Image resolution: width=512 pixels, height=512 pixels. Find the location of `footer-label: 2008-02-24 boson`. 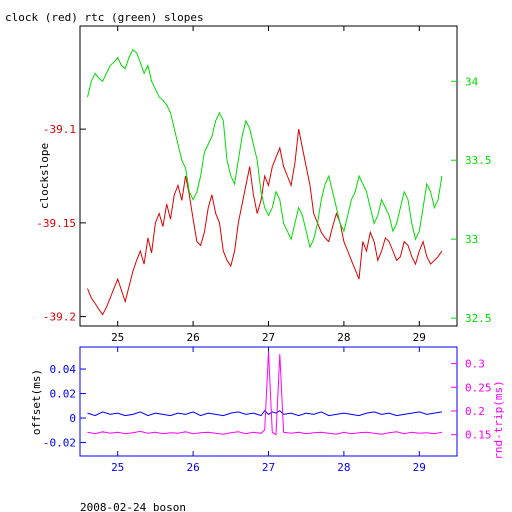

footer-label: 2008-02-24 boson is located at coordinates (133, 506).